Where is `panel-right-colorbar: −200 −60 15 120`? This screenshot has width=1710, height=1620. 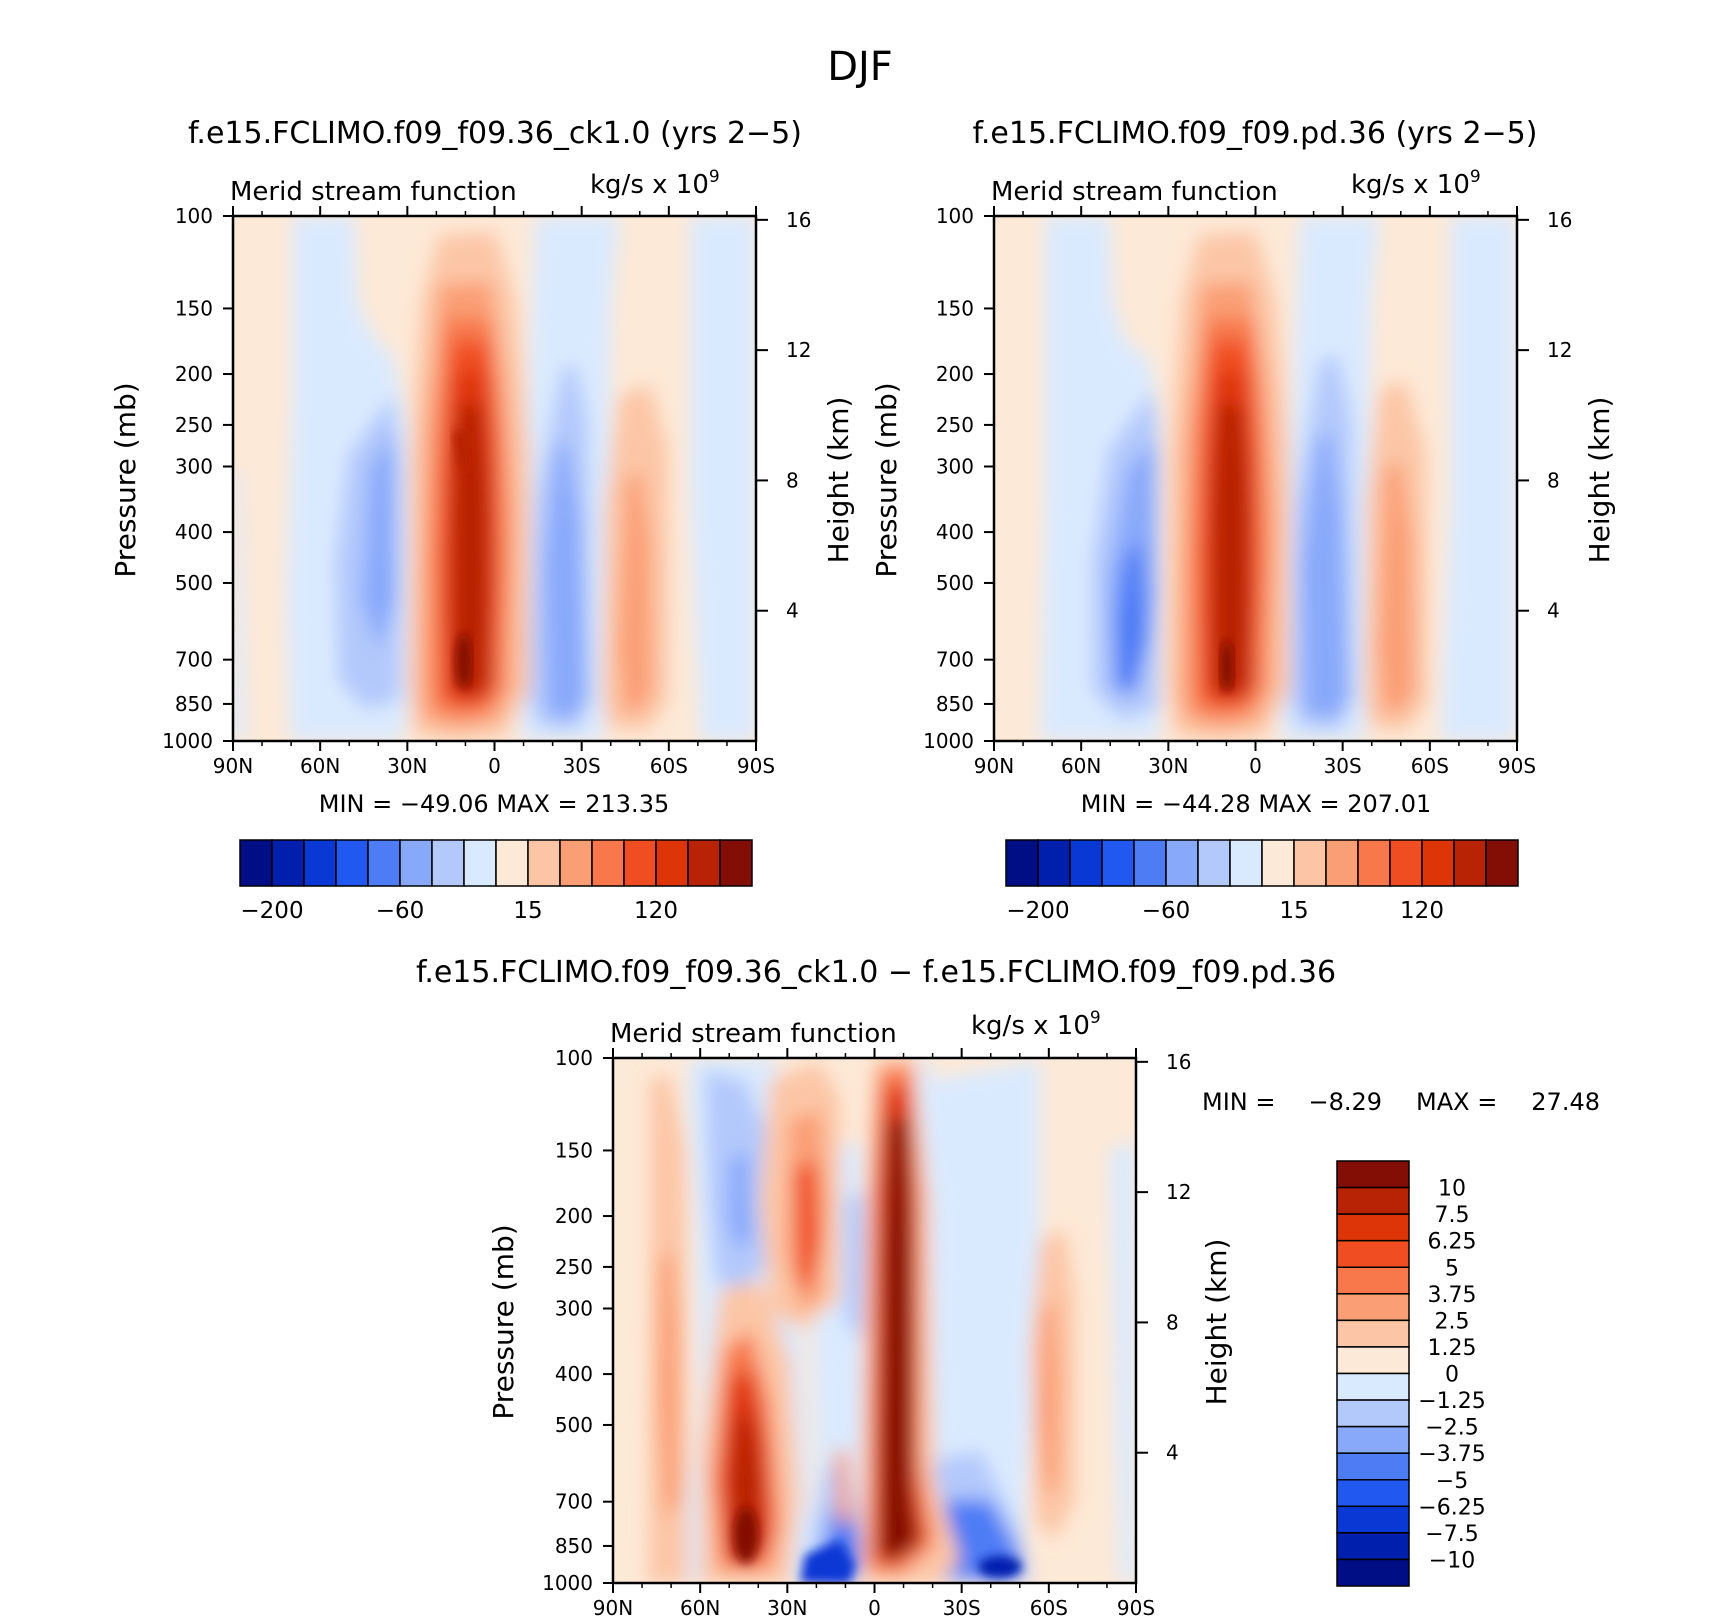 panel-right-colorbar: −200 −60 15 120 is located at coordinates (1262, 881).